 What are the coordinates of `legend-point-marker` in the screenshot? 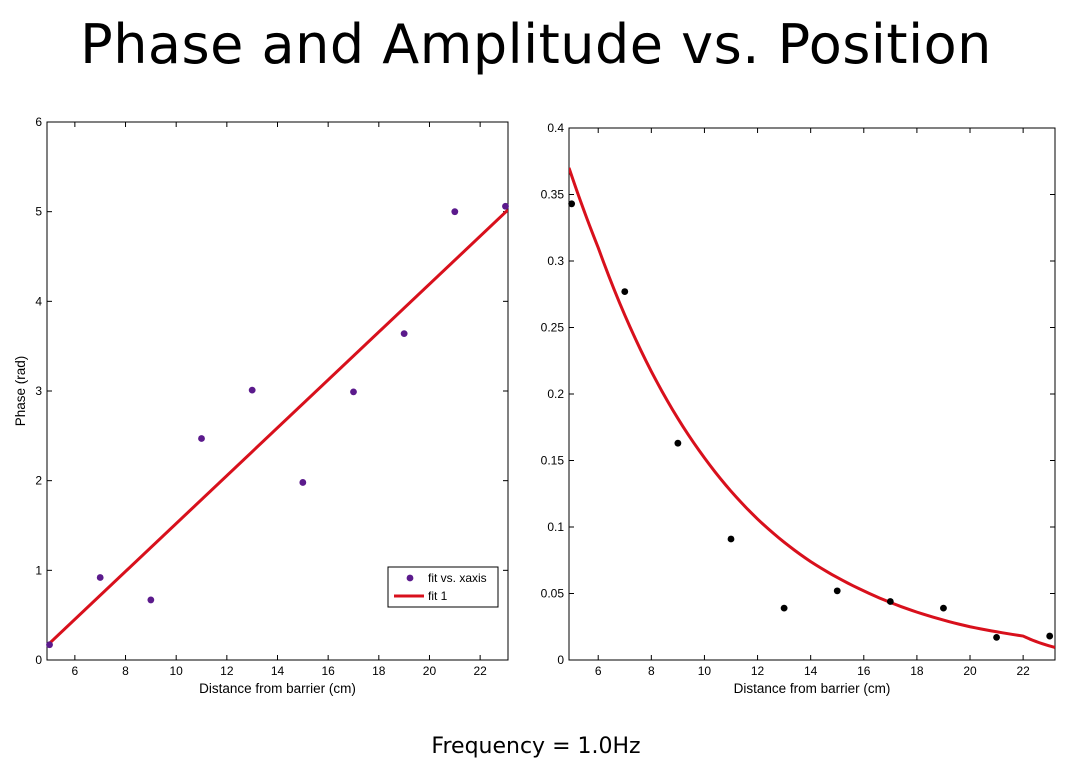 It's located at (410, 578).